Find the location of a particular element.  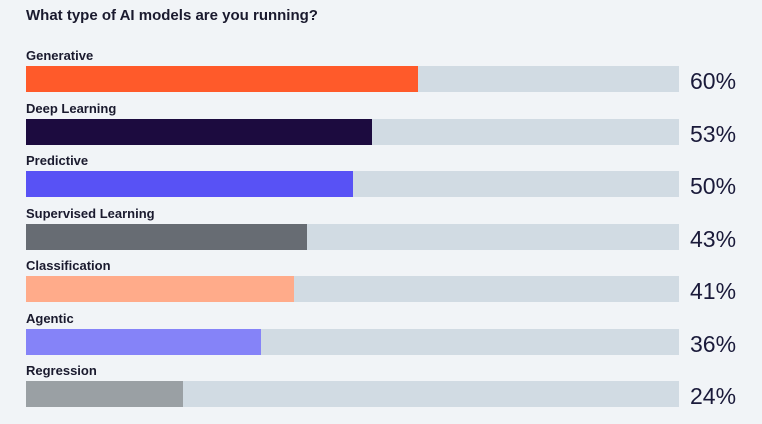

bar-classification is located at coordinates (160, 289).